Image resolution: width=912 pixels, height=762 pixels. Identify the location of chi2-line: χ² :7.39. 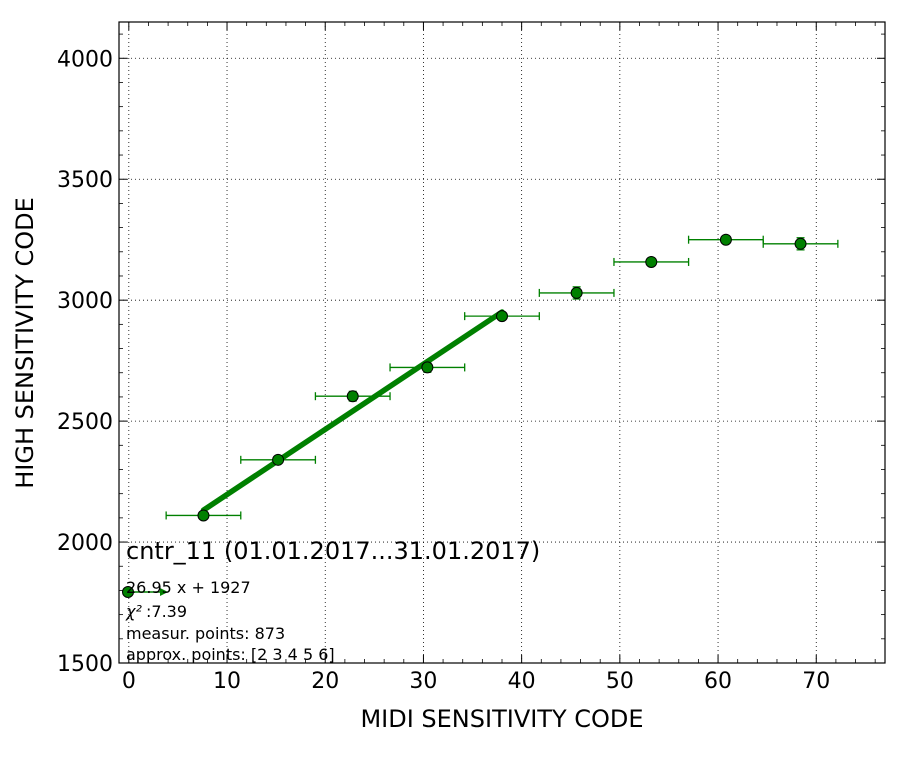
(156, 611).